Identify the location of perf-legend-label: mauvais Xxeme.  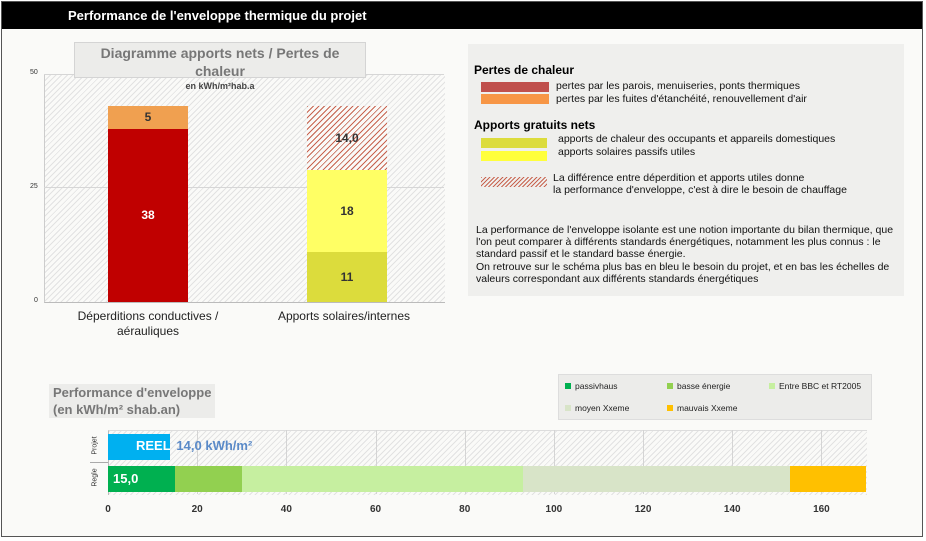
(707, 408).